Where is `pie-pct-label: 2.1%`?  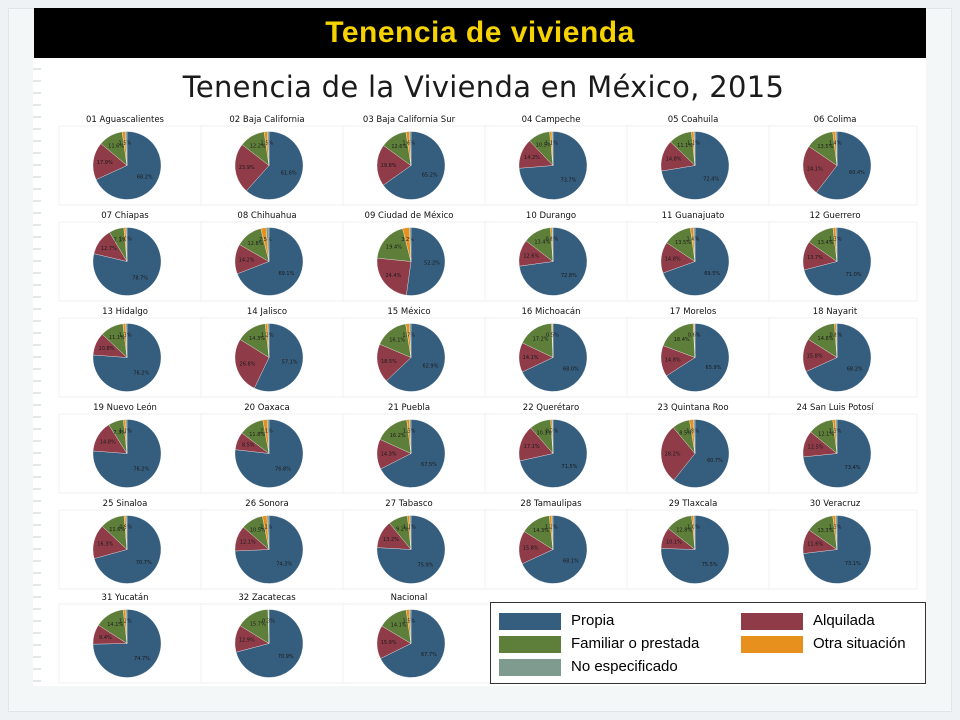
pie-pct-label: 2.1% is located at coordinates (266, 528).